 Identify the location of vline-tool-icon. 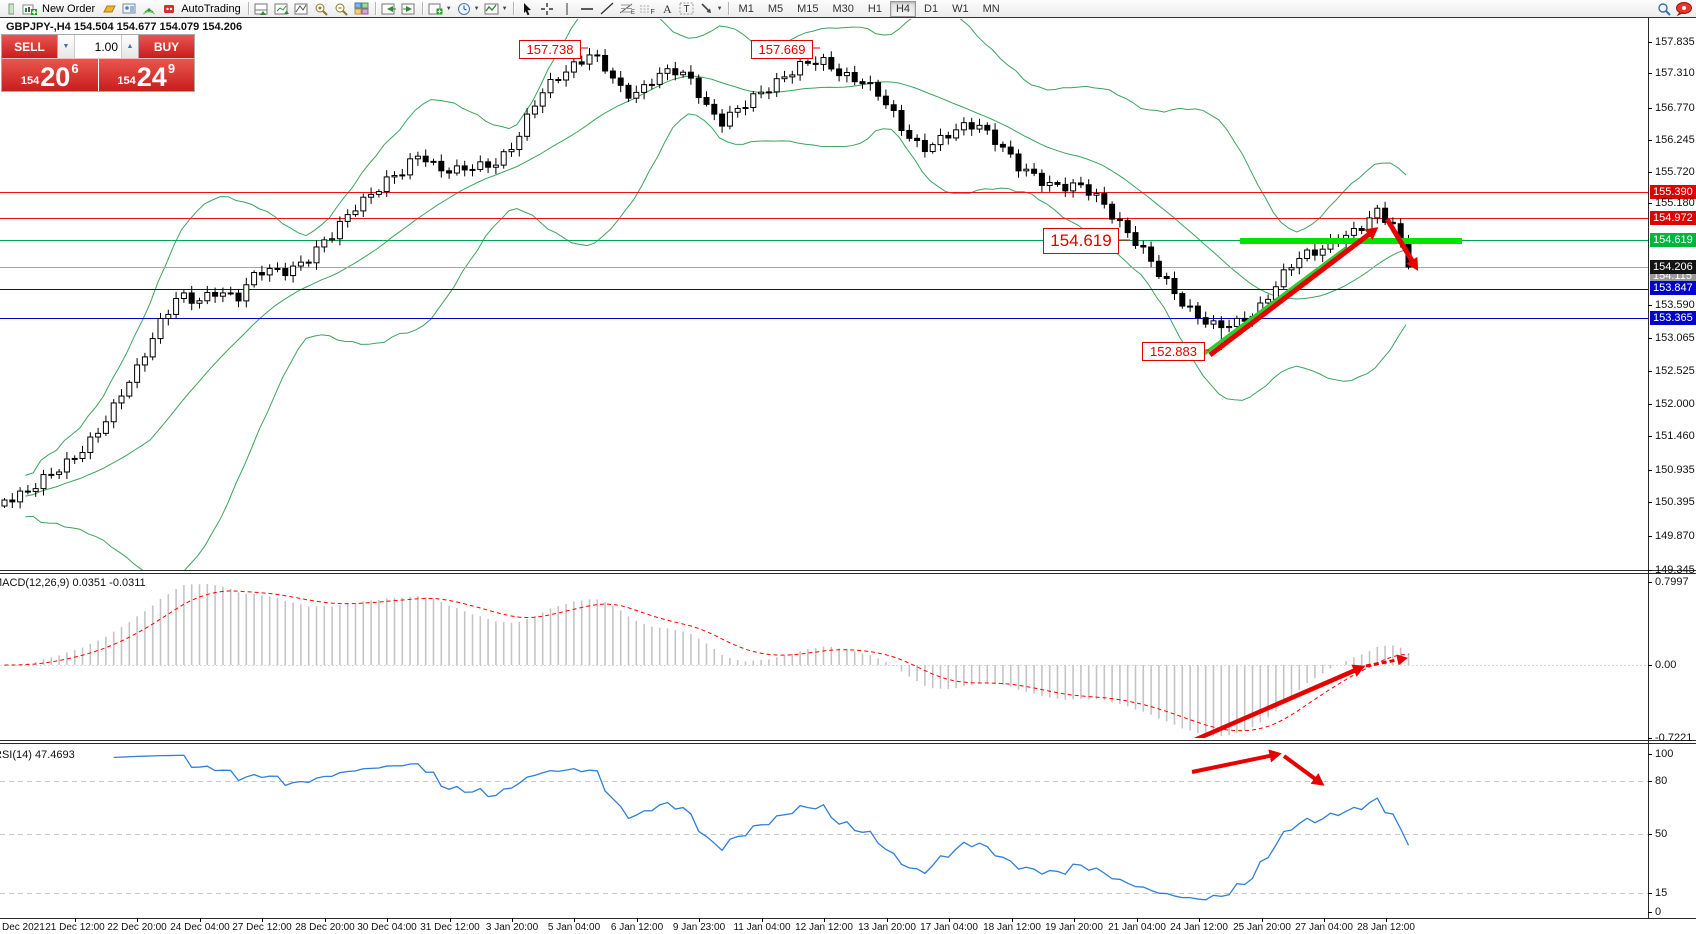
(567, 8).